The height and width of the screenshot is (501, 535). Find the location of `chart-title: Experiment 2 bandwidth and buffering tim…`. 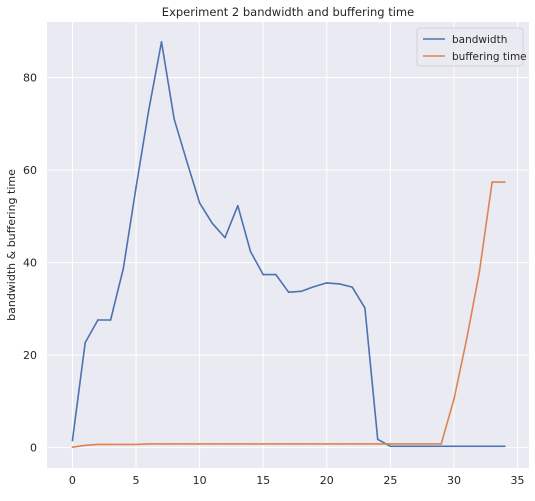

chart-title: Experiment 2 bandwidth and buffering tim… is located at coordinates (288, 12).